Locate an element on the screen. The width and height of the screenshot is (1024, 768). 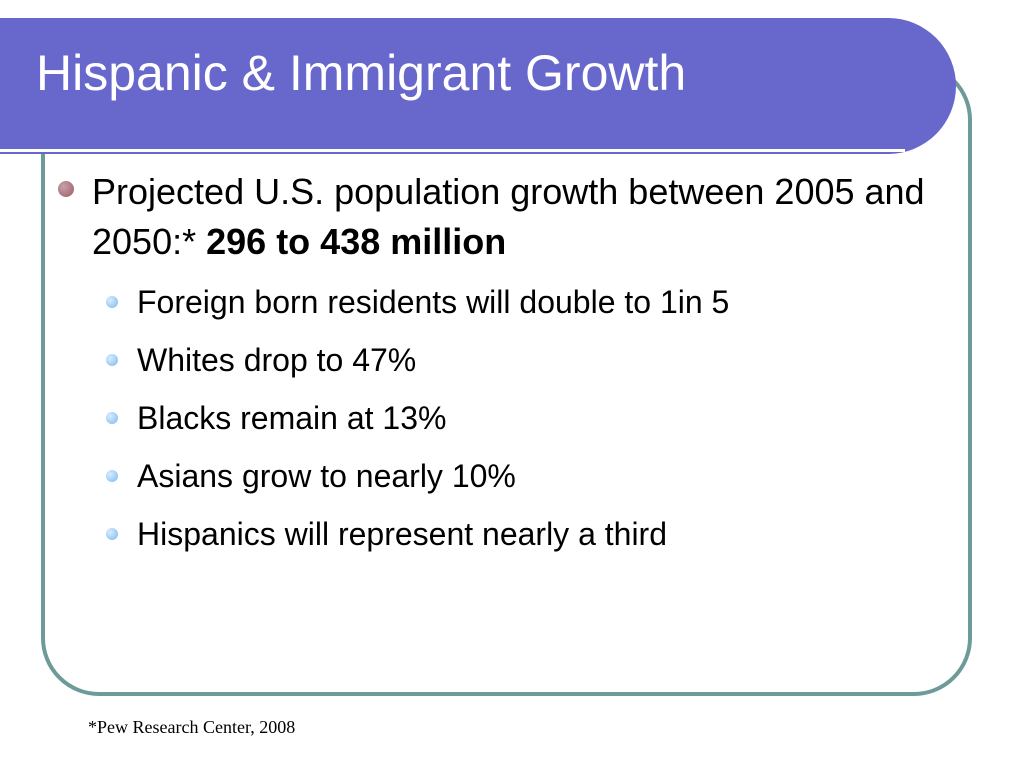
sub-bullet-text: Blacks remain at 13% is located at coordinates (292, 418).